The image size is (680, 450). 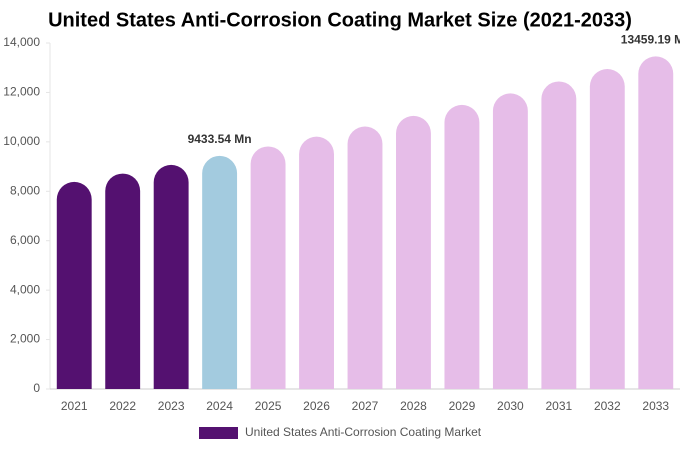 What do you see at coordinates (365, 406) in the screenshot?
I see `x-tick-label: 2027` at bounding box center [365, 406].